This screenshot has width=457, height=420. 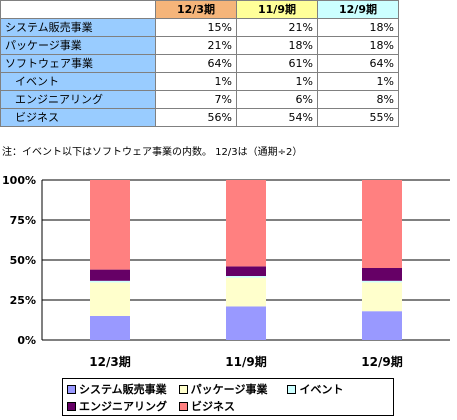 What do you see at coordinates (78, 117) in the screenshot?
I see `row-label: ビジネス` at bounding box center [78, 117].